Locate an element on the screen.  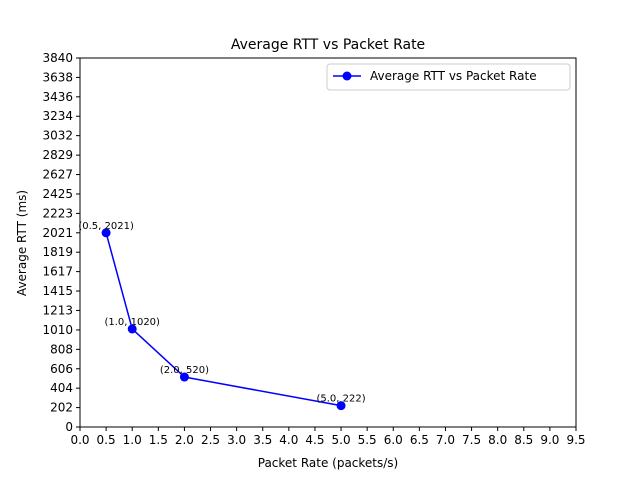
y-tick-label: 1617 is located at coordinates (57, 272).